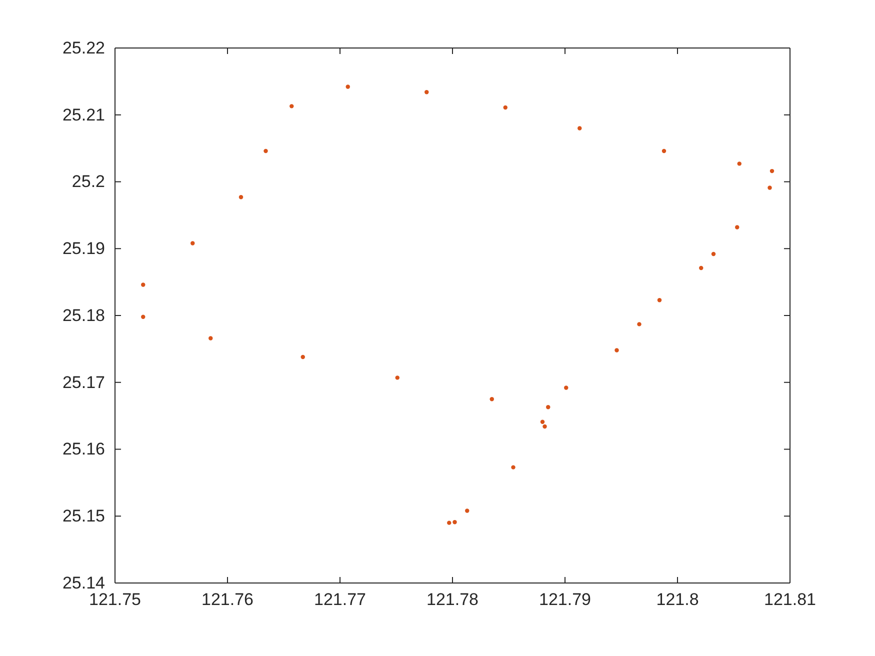  What do you see at coordinates (452, 600) in the screenshot?
I see `x-tick-label: 121.78` at bounding box center [452, 600].